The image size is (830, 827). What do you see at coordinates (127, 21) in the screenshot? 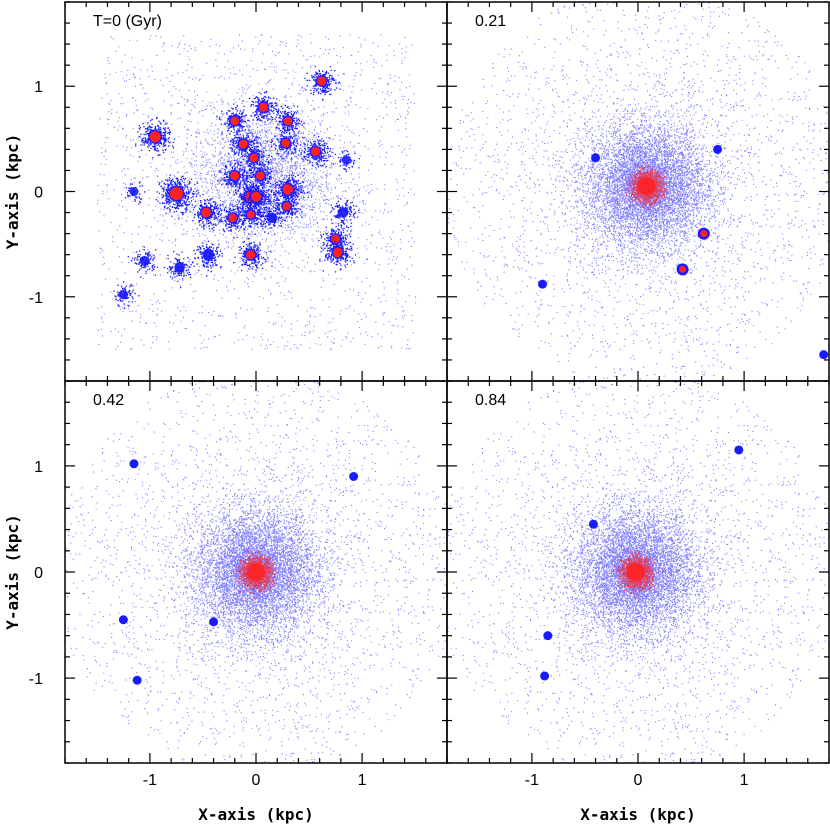
I see `panel-label: T=0 (Gyr)` at bounding box center [127, 21].